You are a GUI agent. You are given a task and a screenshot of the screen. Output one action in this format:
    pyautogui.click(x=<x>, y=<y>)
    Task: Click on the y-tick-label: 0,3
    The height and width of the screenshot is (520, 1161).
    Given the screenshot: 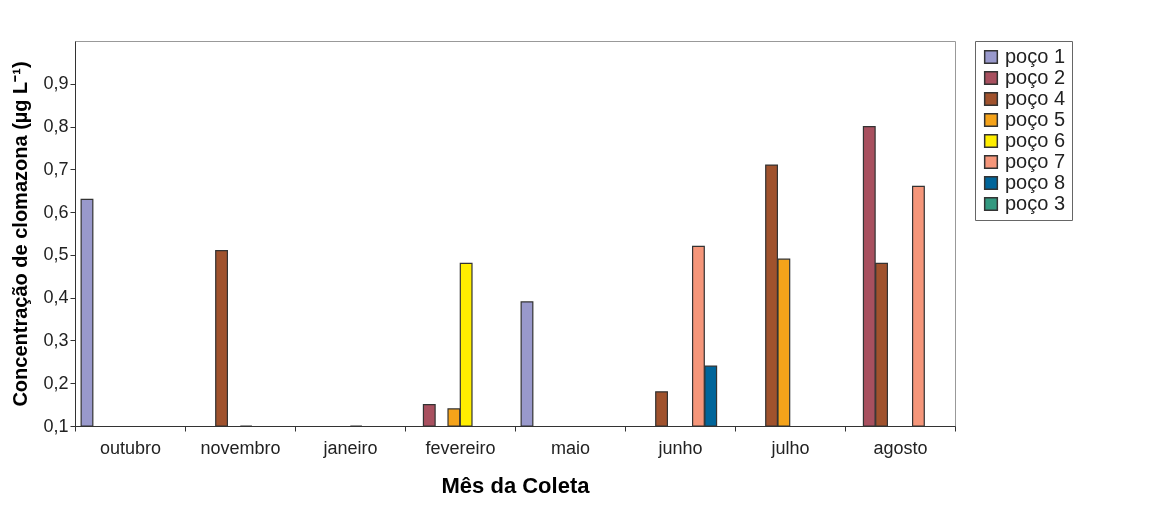 What is the action you would take?
    pyautogui.click(x=56, y=339)
    